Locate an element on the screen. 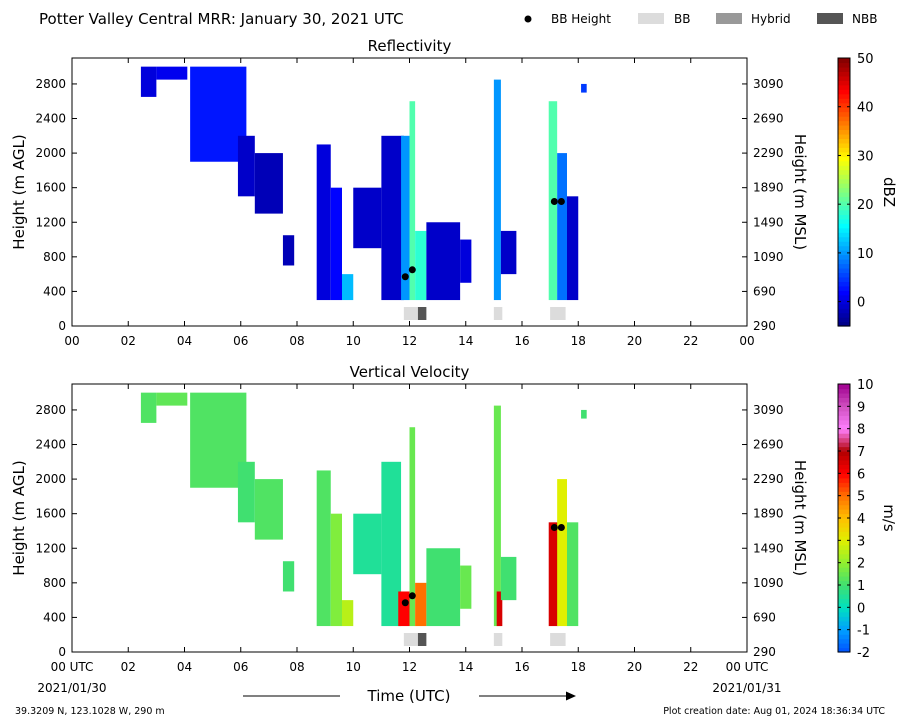 This screenshot has height=725, width=900. legend-label-bb-height: BB Height is located at coordinates (581, 19).